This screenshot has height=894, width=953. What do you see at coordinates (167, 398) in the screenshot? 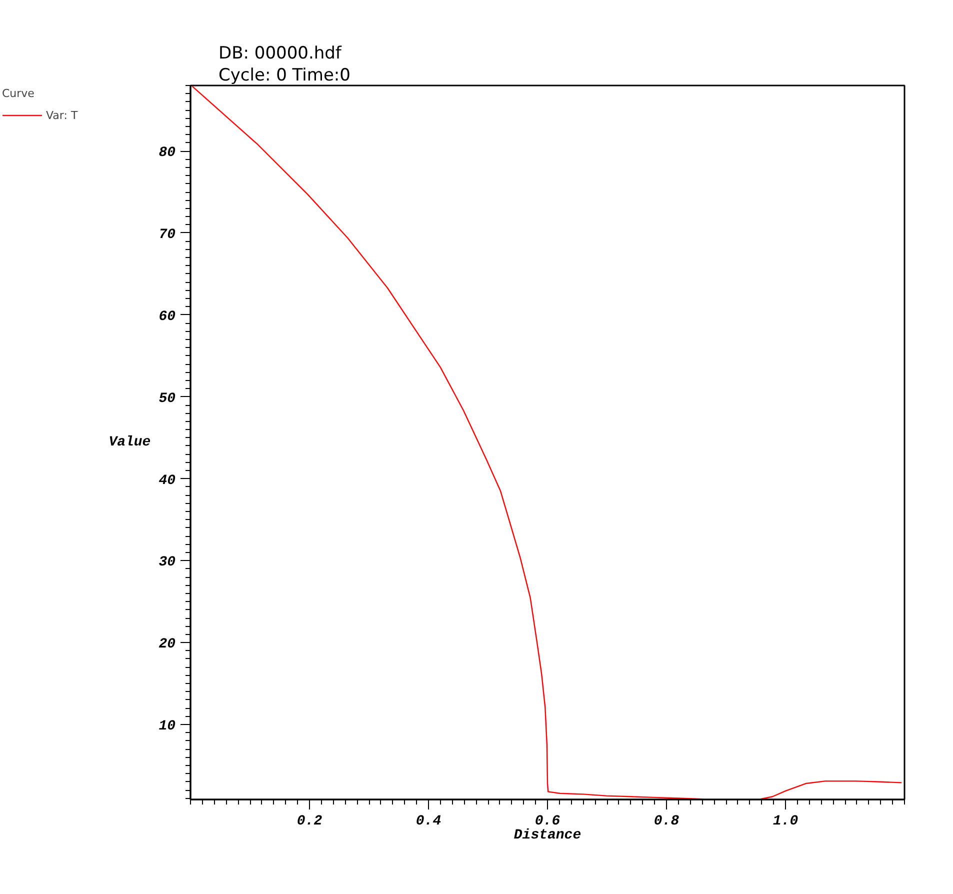
I see `y-tick-label: 50` at bounding box center [167, 398].